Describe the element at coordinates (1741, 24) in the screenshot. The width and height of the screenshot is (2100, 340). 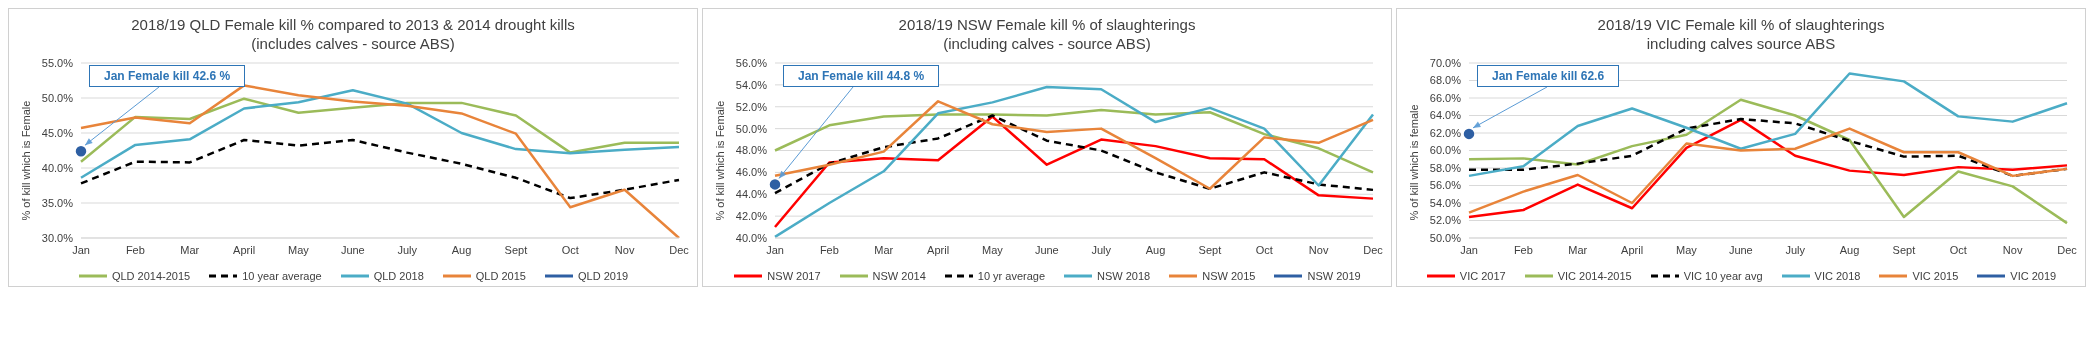
I see `chart-title: 2018/19 VIC Female kill % of slaughterings` at that location.